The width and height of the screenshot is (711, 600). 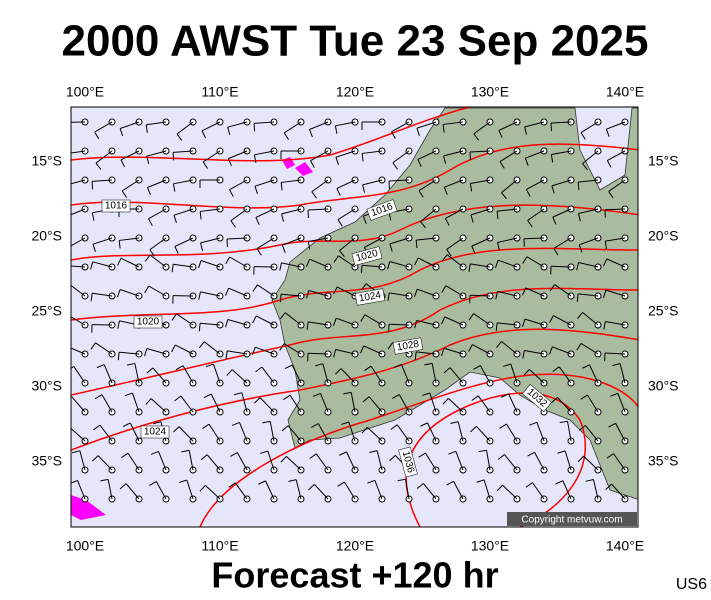 I want to click on lon-label: 110°E, so click(x=219, y=546).